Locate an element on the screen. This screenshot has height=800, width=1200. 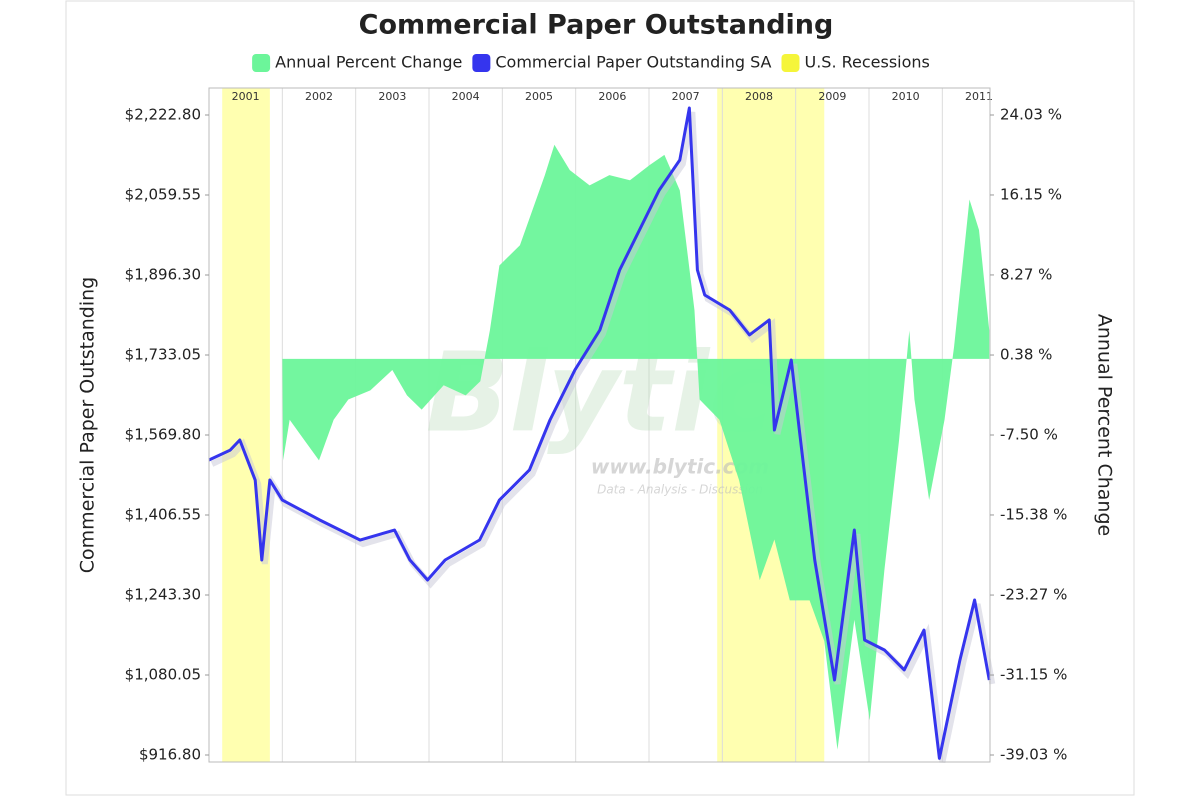
y2-axis-label: Annual Percent Change is located at coordinates (1105, 425).